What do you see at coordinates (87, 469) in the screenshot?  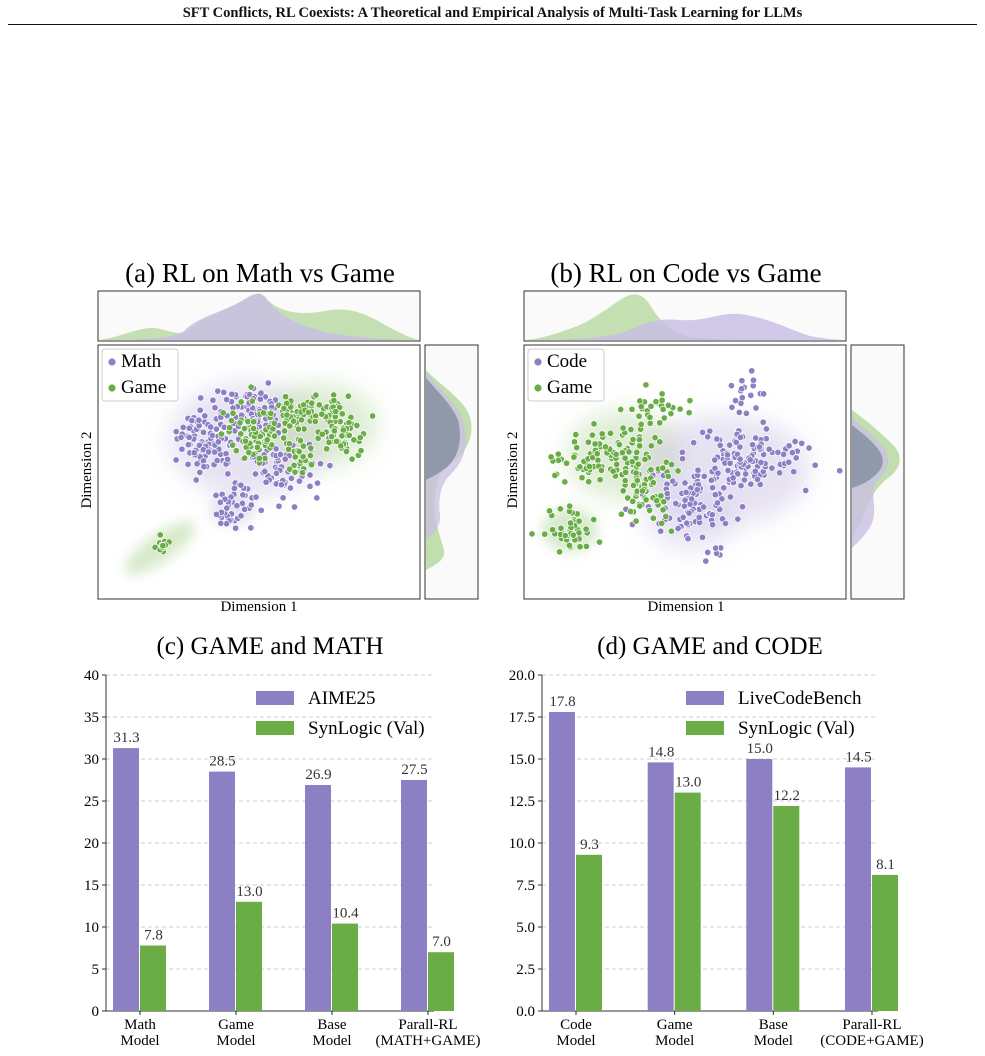 I see `panel-a-ylabel: Dimension 2` at bounding box center [87, 469].